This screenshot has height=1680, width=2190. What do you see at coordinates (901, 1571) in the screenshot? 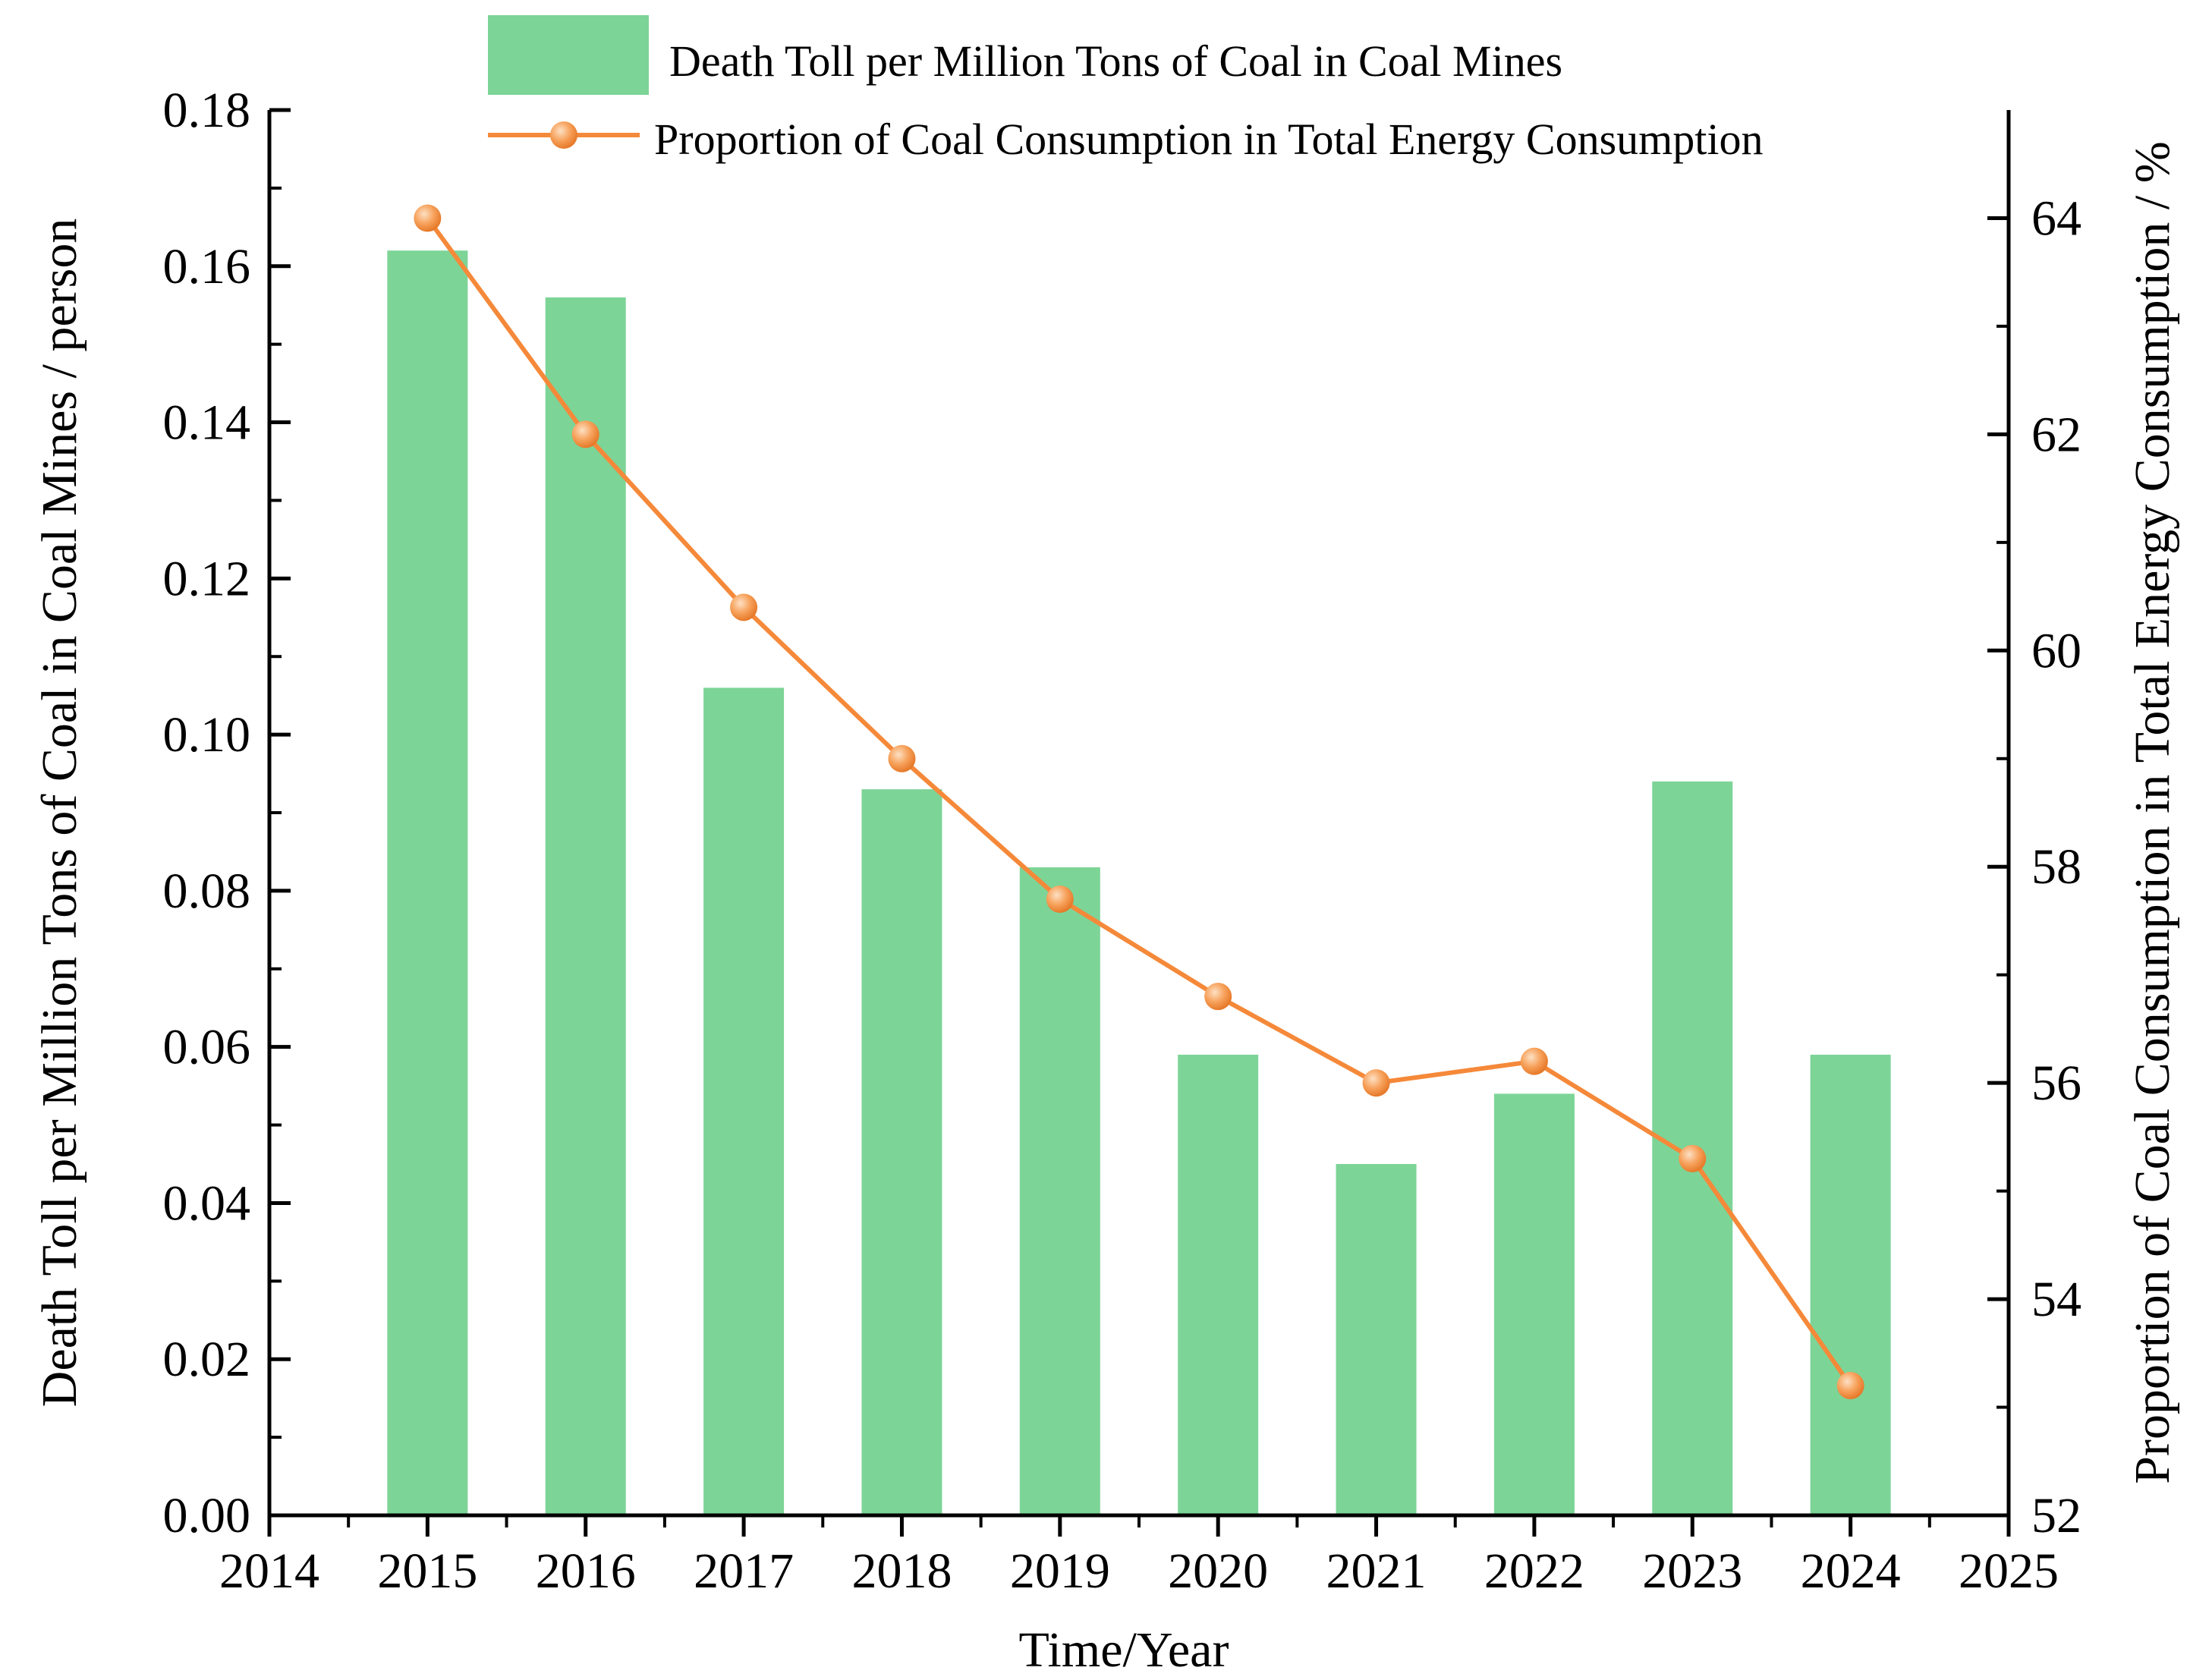
I see `x-tick-label: 2018` at bounding box center [901, 1571].